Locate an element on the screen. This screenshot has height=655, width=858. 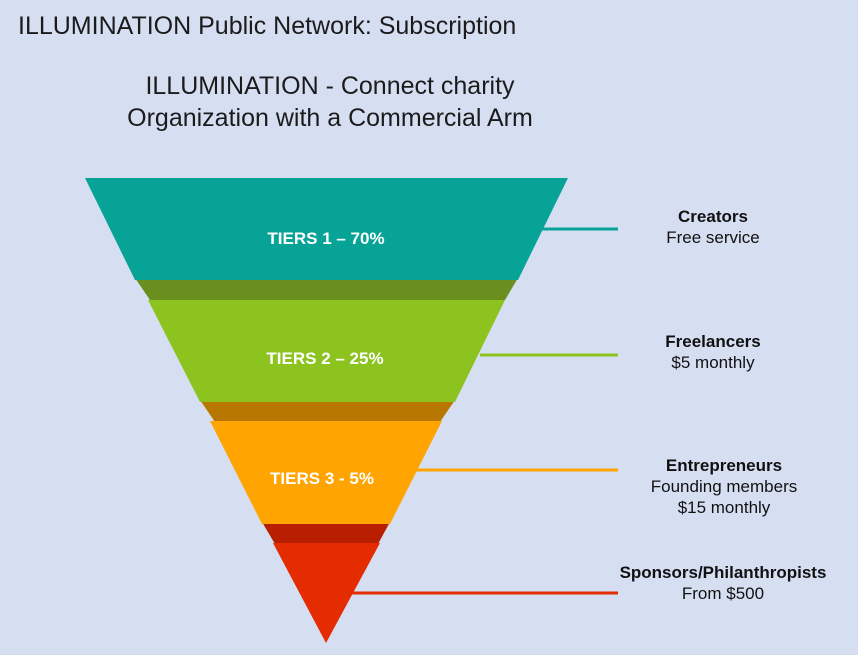
tier-3-detail-2: $15 monthly is located at coordinates (724, 507).